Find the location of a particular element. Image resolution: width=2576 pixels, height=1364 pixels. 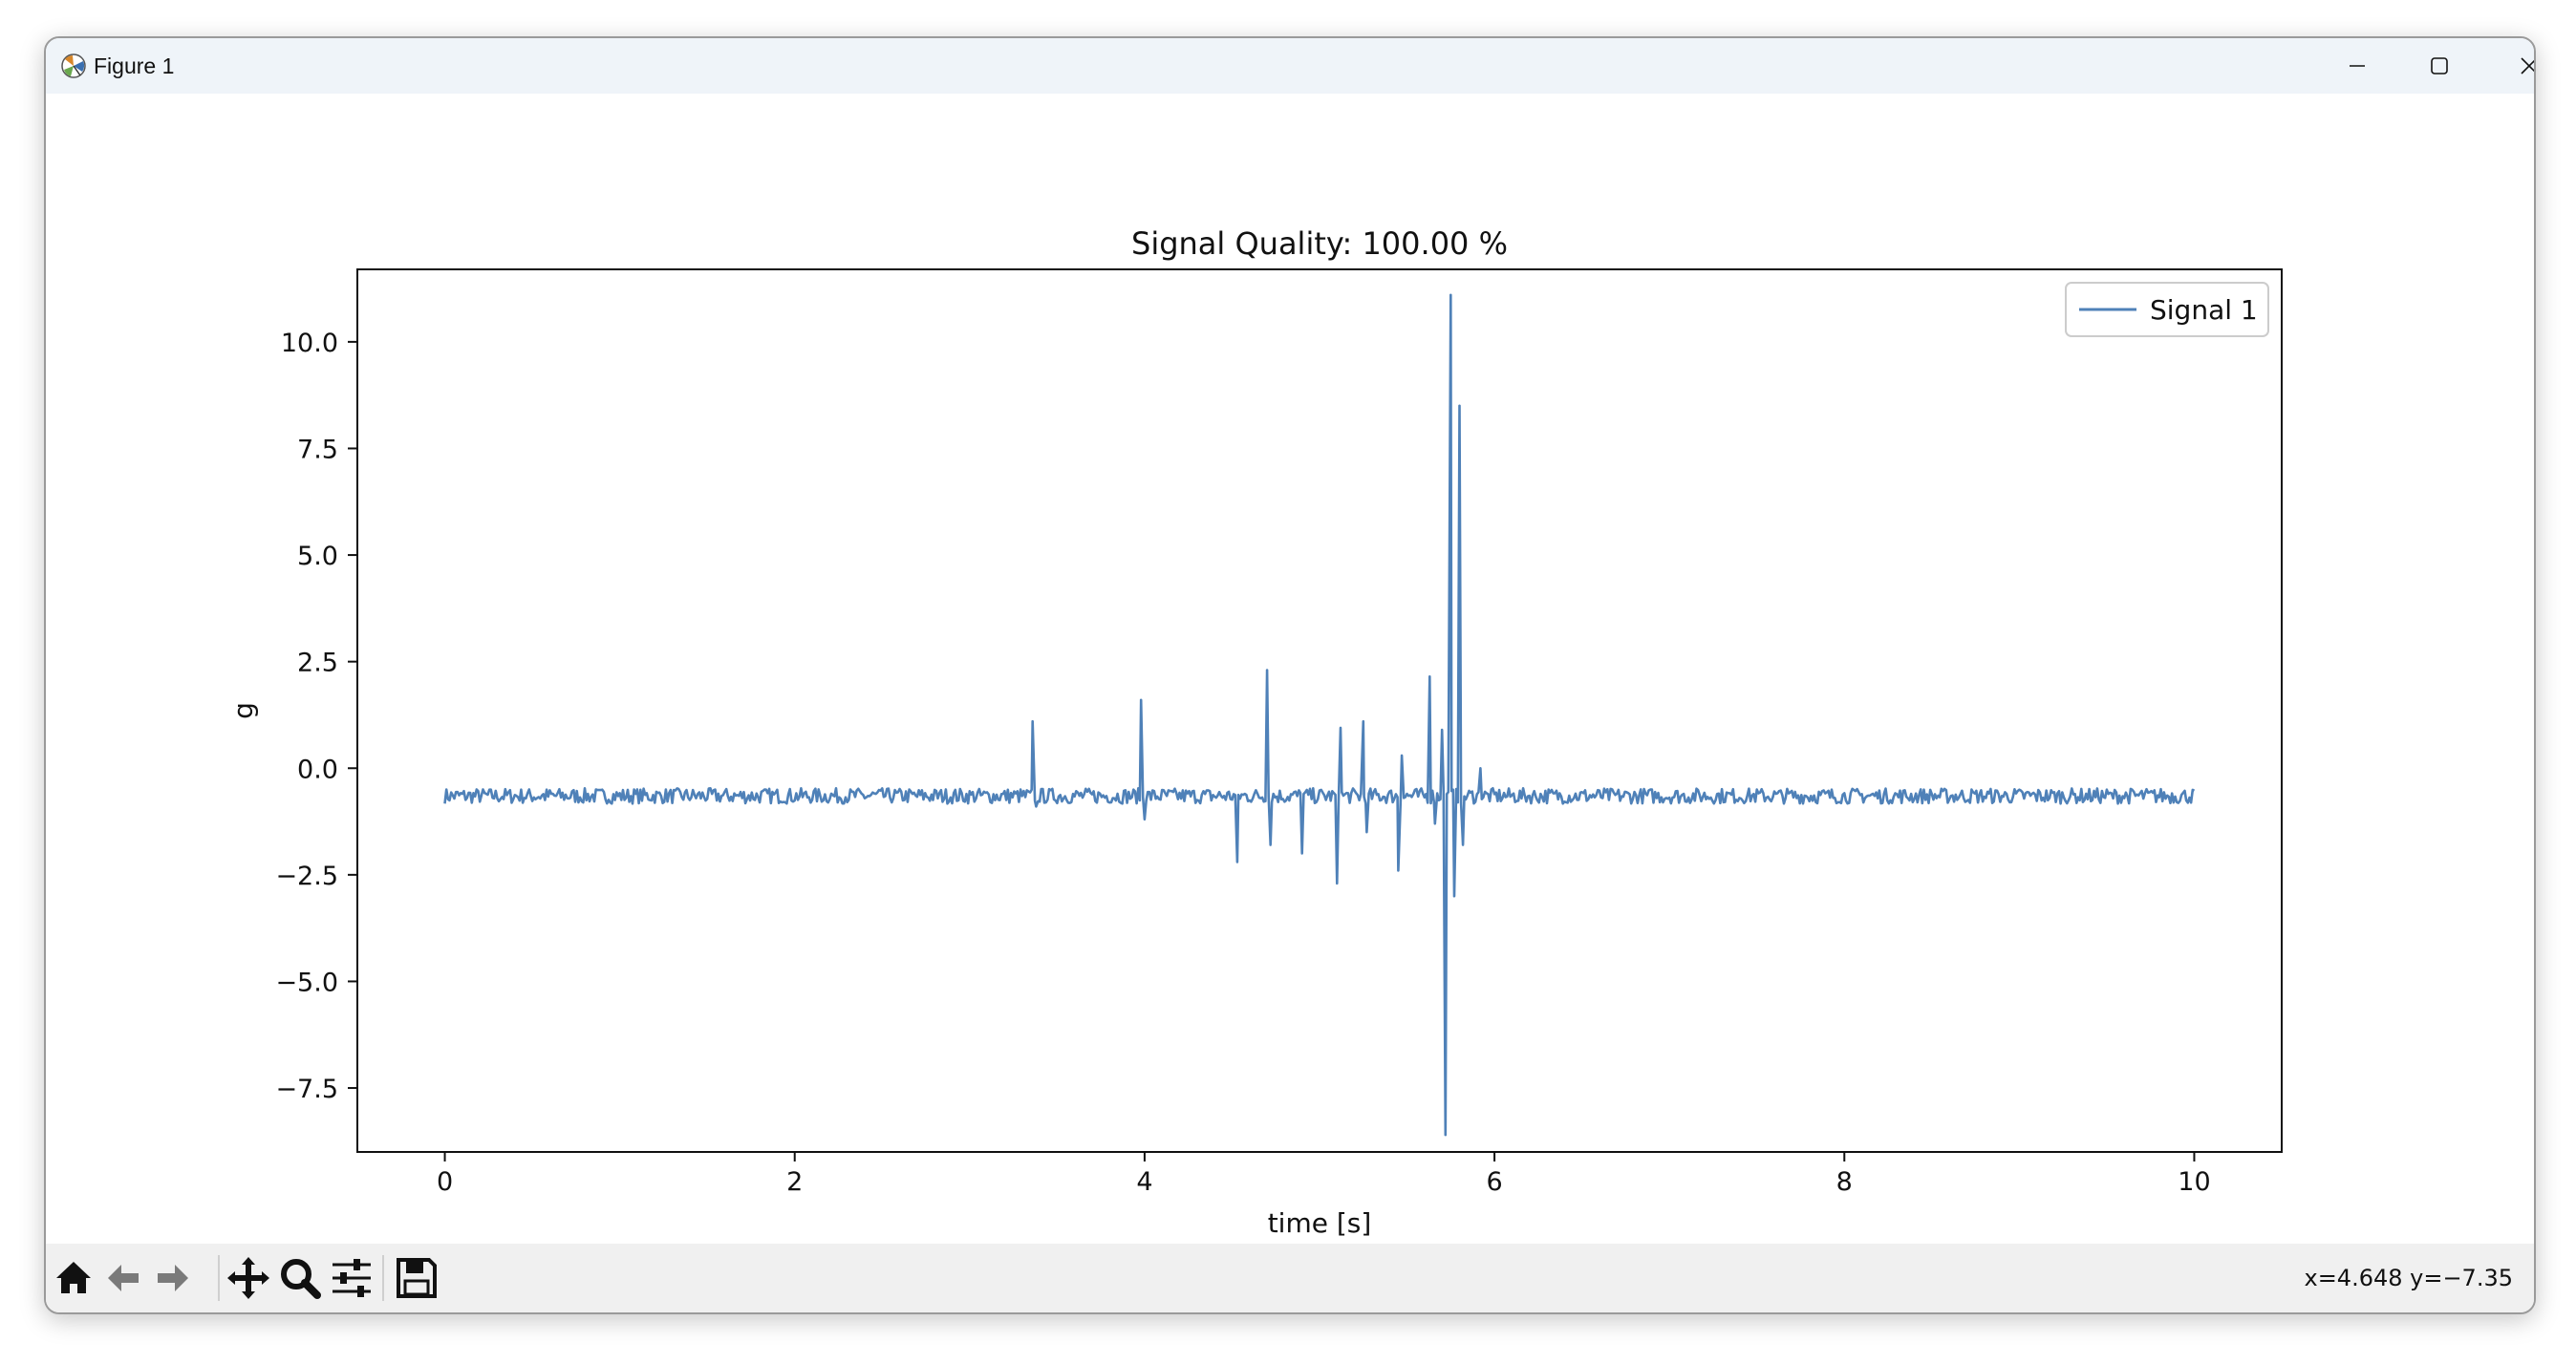

y-tick-label: 10.0 is located at coordinates (309, 343).